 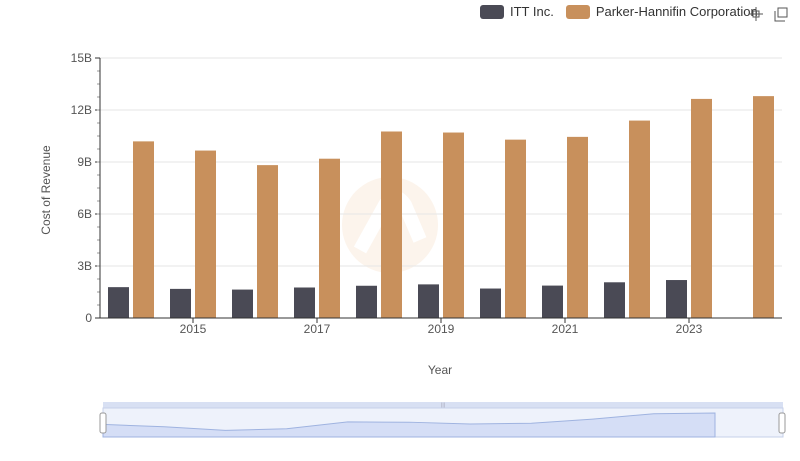 What do you see at coordinates (267, 241) in the screenshot?
I see `bar-parker-hannifin-2016` at bounding box center [267, 241].